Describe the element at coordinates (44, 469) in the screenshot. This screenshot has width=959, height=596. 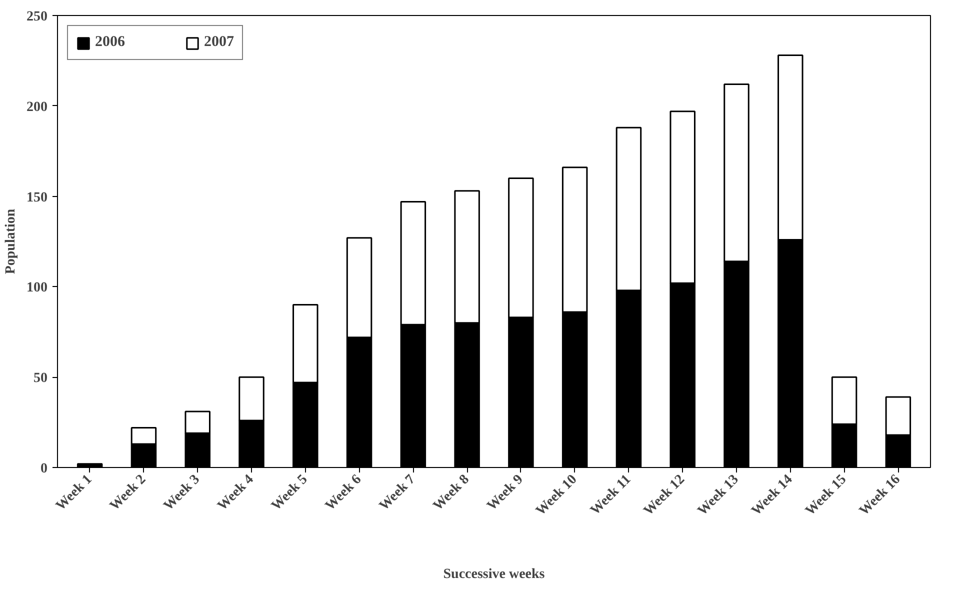
I see `y-tick-label: 0` at that location.